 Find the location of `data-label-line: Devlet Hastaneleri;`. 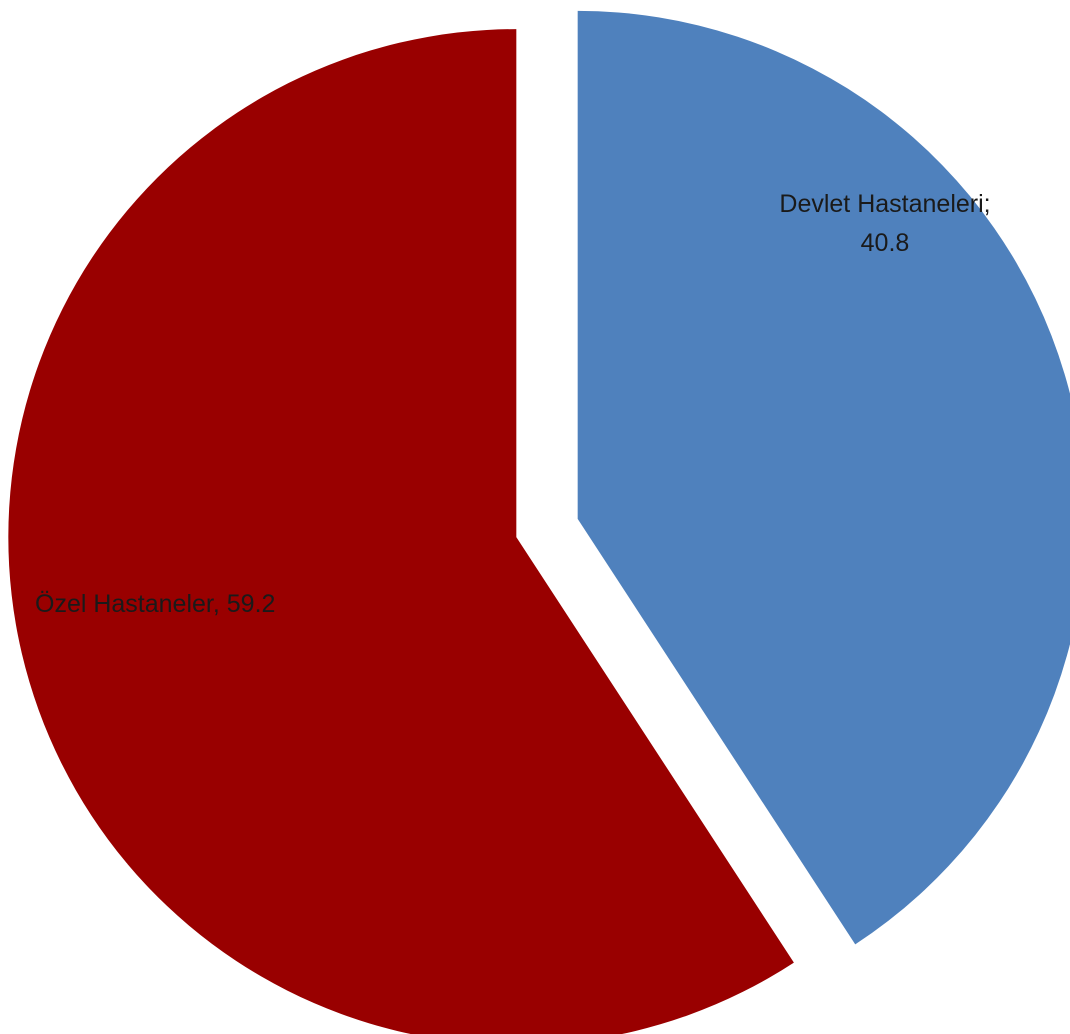

data-label-line: Devlet Hastaneleri; is located at coordinates (884, 204).